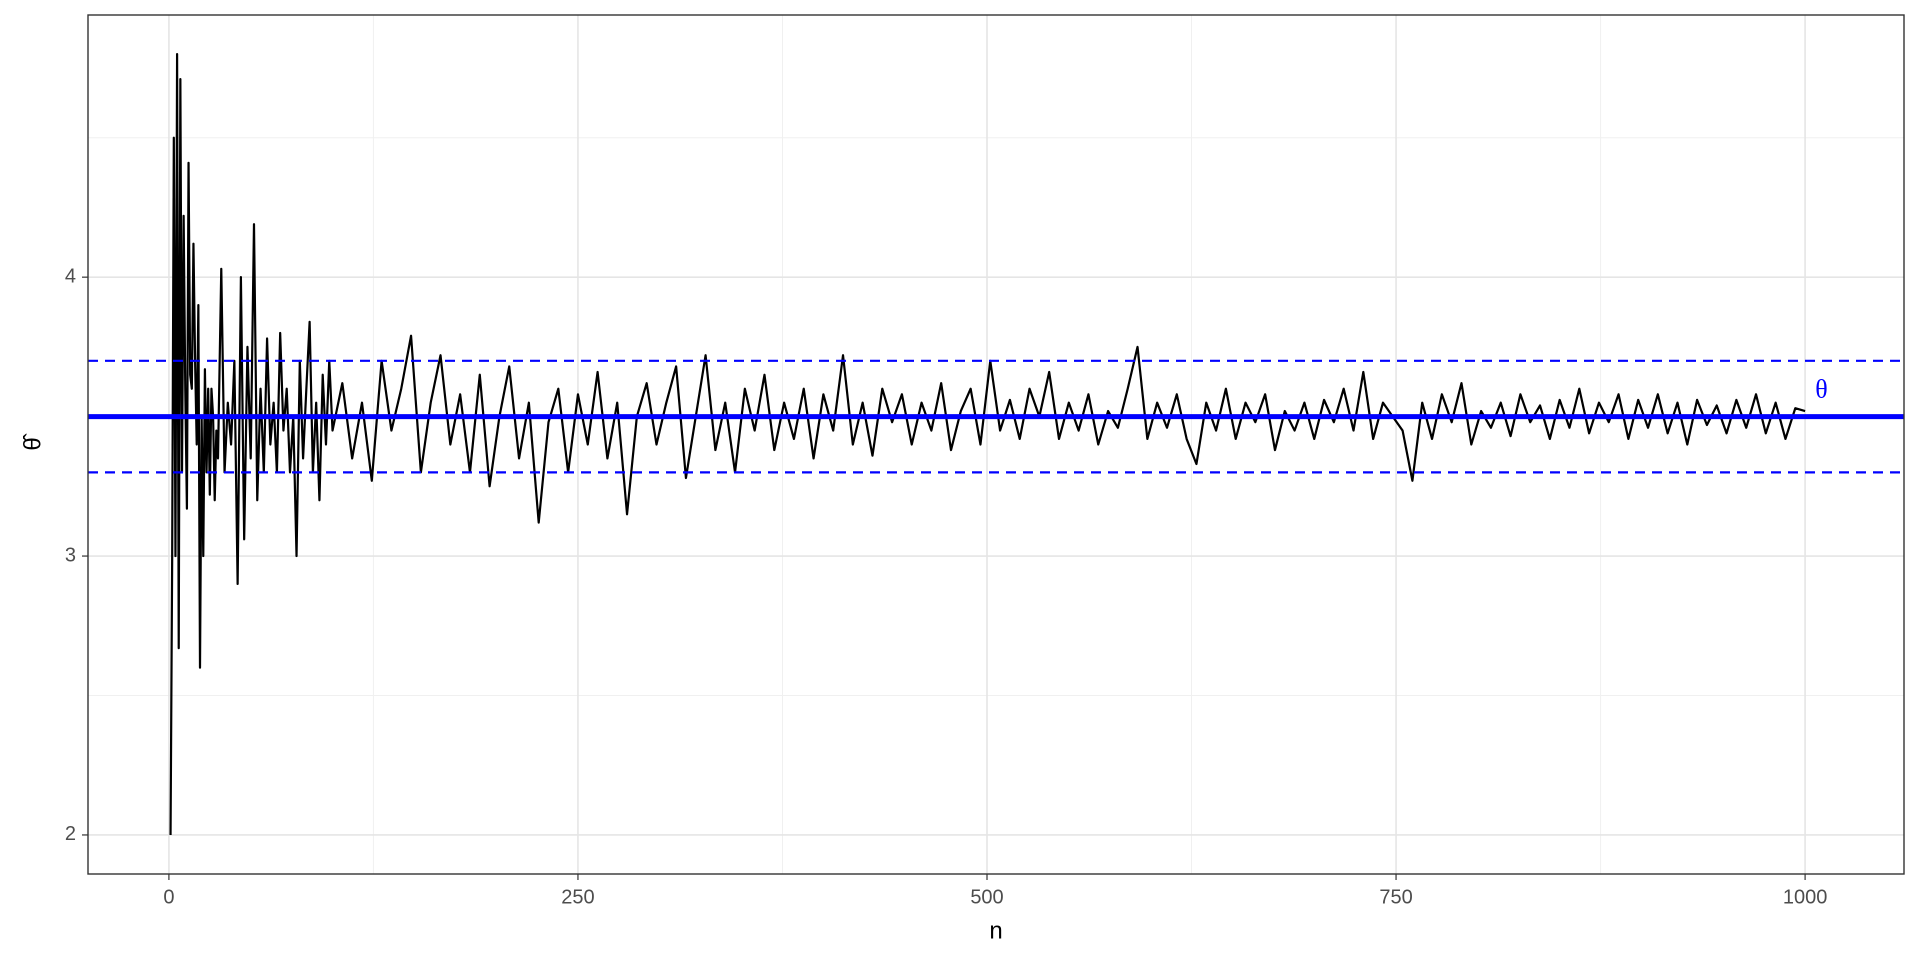 The width and height of the screenshot is (1920, 960). I want to click on x-tick-label: 500, so click(986, 897).